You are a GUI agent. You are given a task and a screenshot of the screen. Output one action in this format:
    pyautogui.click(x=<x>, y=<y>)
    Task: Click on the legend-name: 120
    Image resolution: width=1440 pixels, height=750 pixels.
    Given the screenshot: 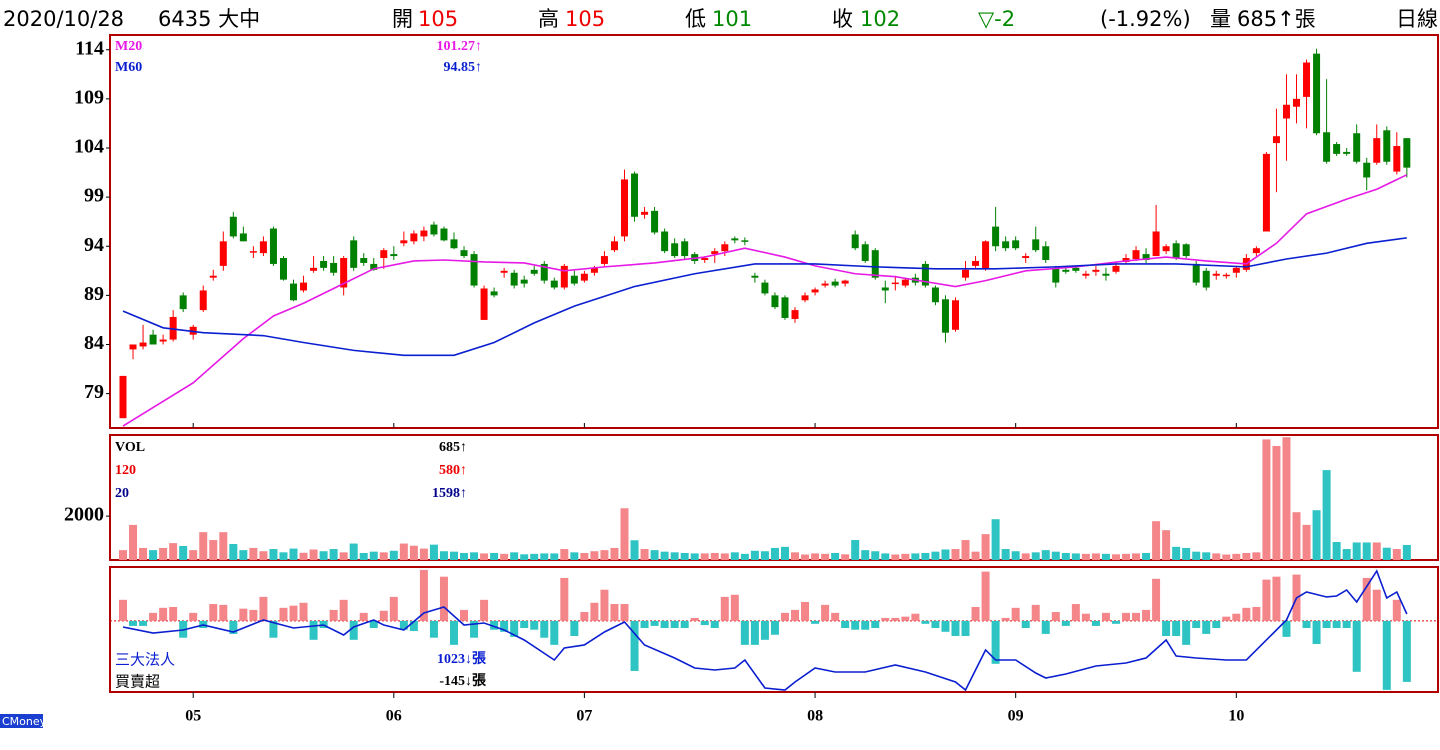 What is the action you would take?
    pyautogui.click(x=125, y=470)
    